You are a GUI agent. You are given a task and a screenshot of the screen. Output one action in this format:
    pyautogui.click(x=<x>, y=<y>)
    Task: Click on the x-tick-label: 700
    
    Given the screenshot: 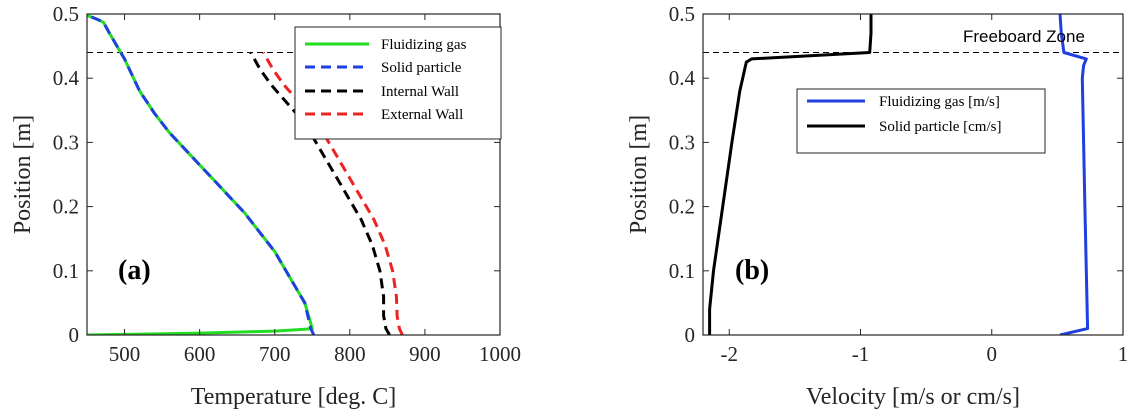 What is the action you would take?
    pyautogui.click(x=275, y=354)
    